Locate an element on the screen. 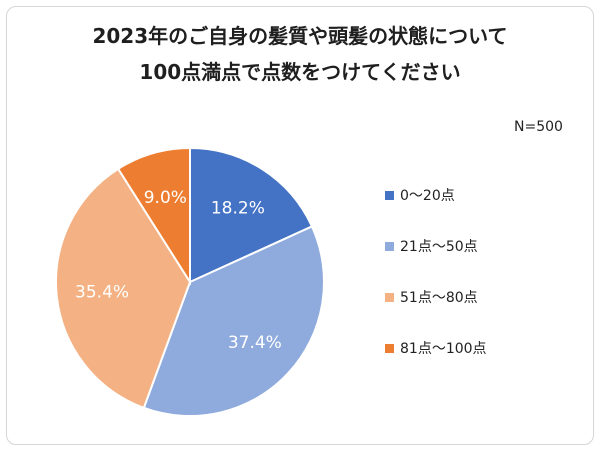  legend-item-1: 21点～50点 is located at coordinates (436, 246).